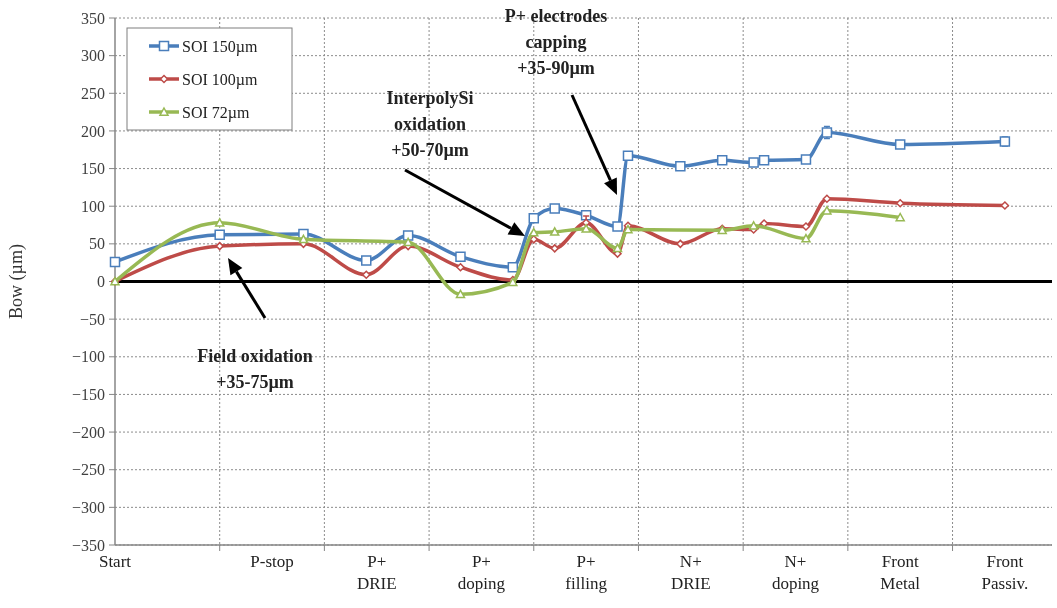  What do you see at coordinates (88, 432) in the screenshot?
I see `y-tick-label: −200` at bounding box center [88, 432].